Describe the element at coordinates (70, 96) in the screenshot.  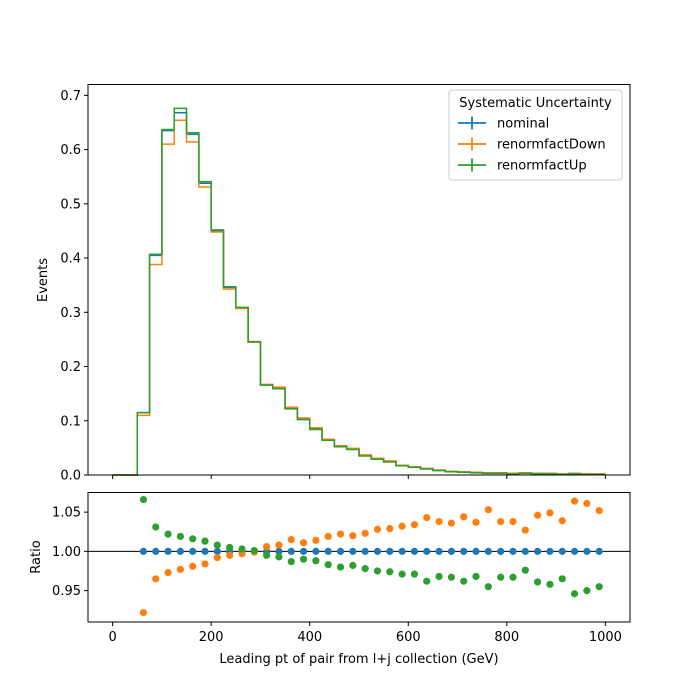
I see `top-y-tick-label: 0.7` at that location.